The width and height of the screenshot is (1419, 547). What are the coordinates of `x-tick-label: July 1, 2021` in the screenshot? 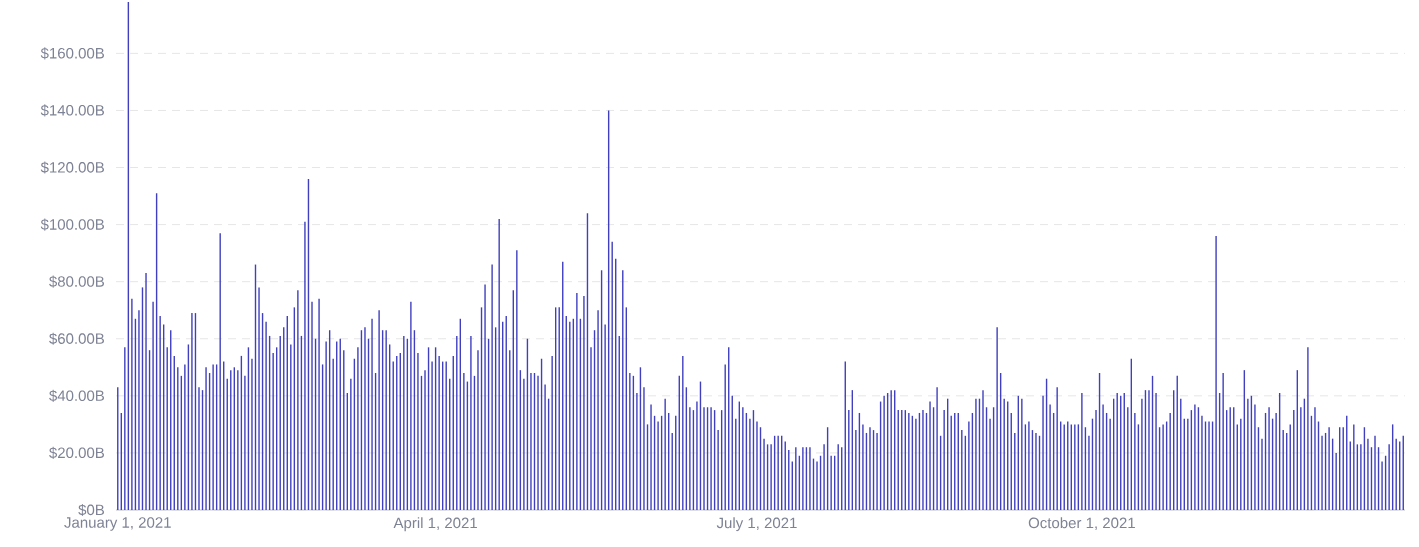 It's located at (756, 524).